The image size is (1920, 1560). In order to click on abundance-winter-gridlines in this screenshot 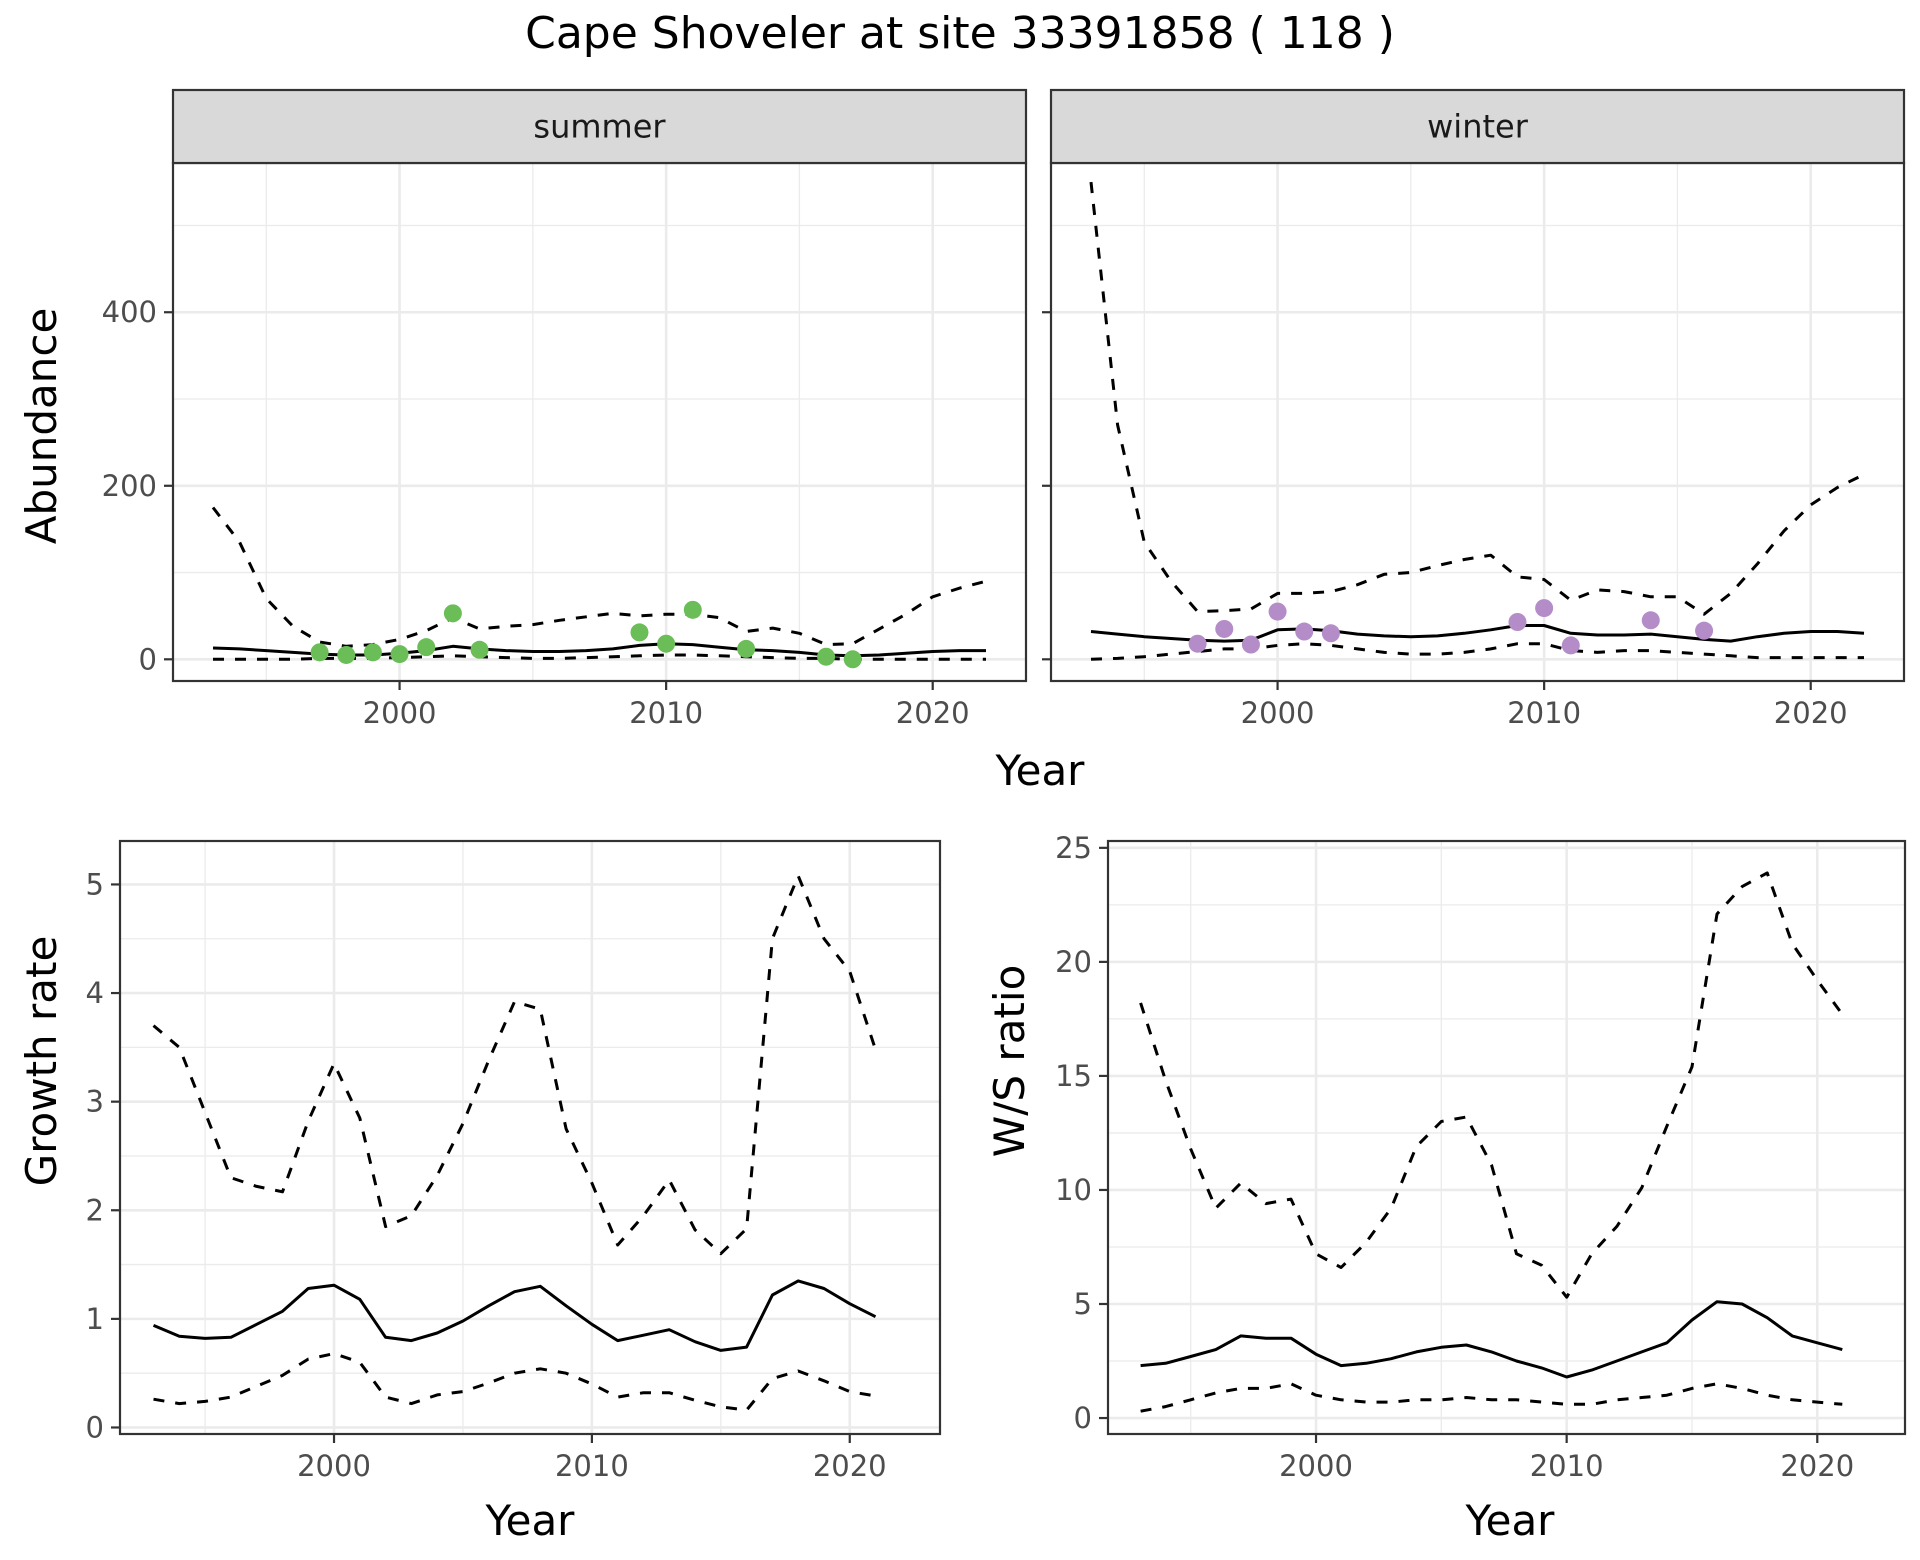, I will do `click(1477, 422)`.